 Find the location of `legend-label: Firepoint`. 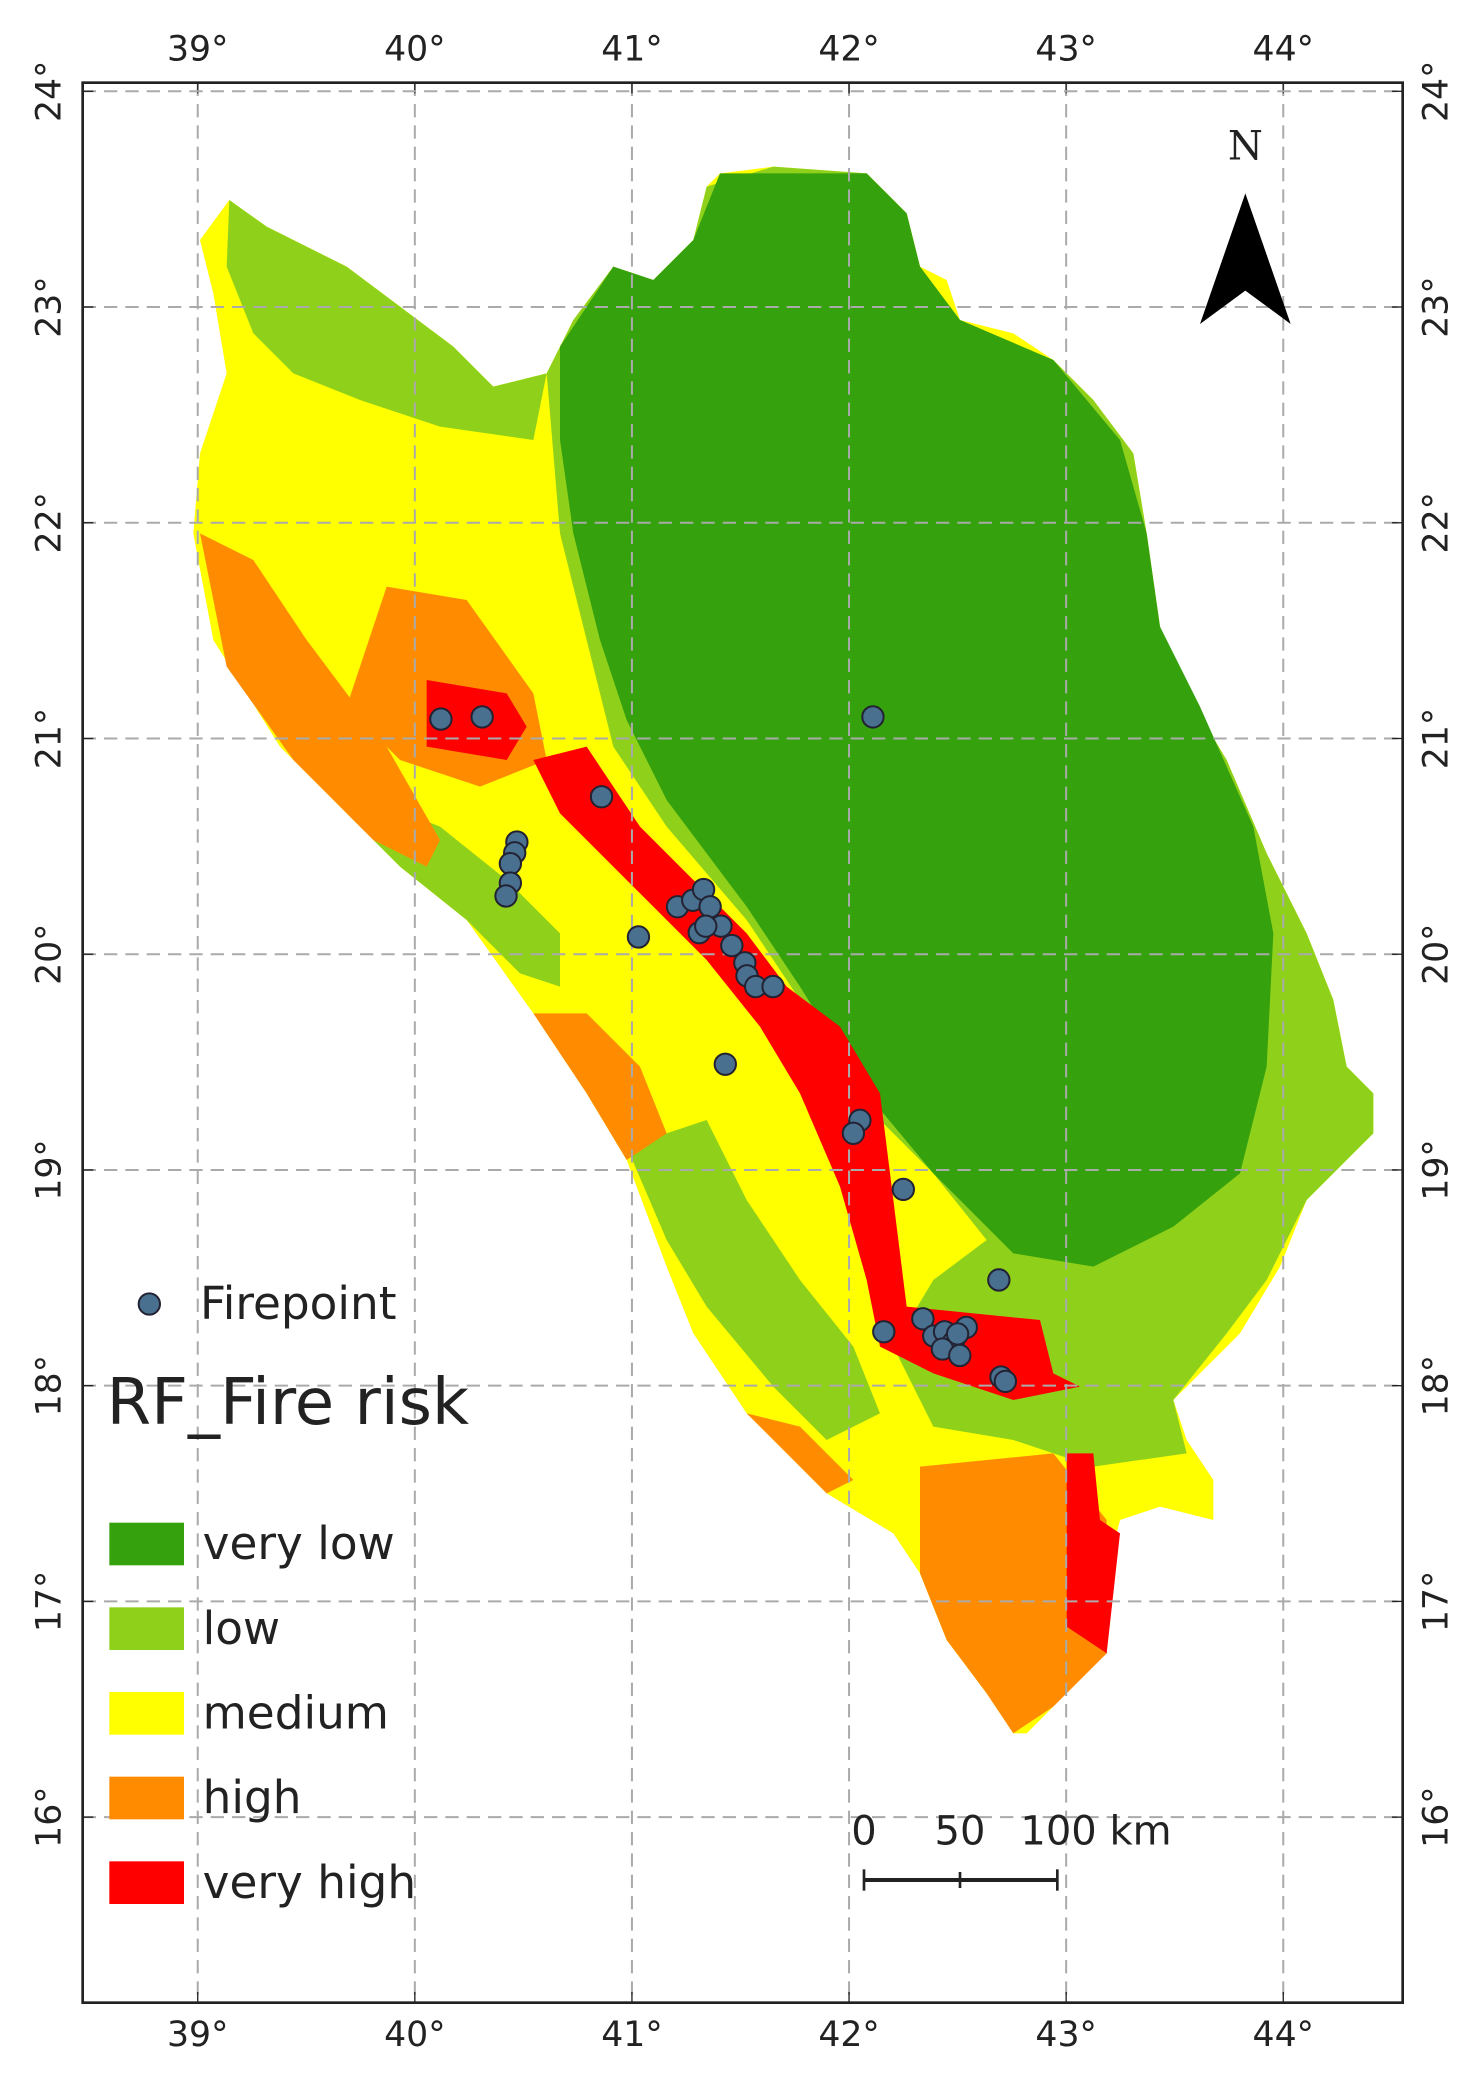

legend-label: Firepoint is located at coordinates (298, 1303).